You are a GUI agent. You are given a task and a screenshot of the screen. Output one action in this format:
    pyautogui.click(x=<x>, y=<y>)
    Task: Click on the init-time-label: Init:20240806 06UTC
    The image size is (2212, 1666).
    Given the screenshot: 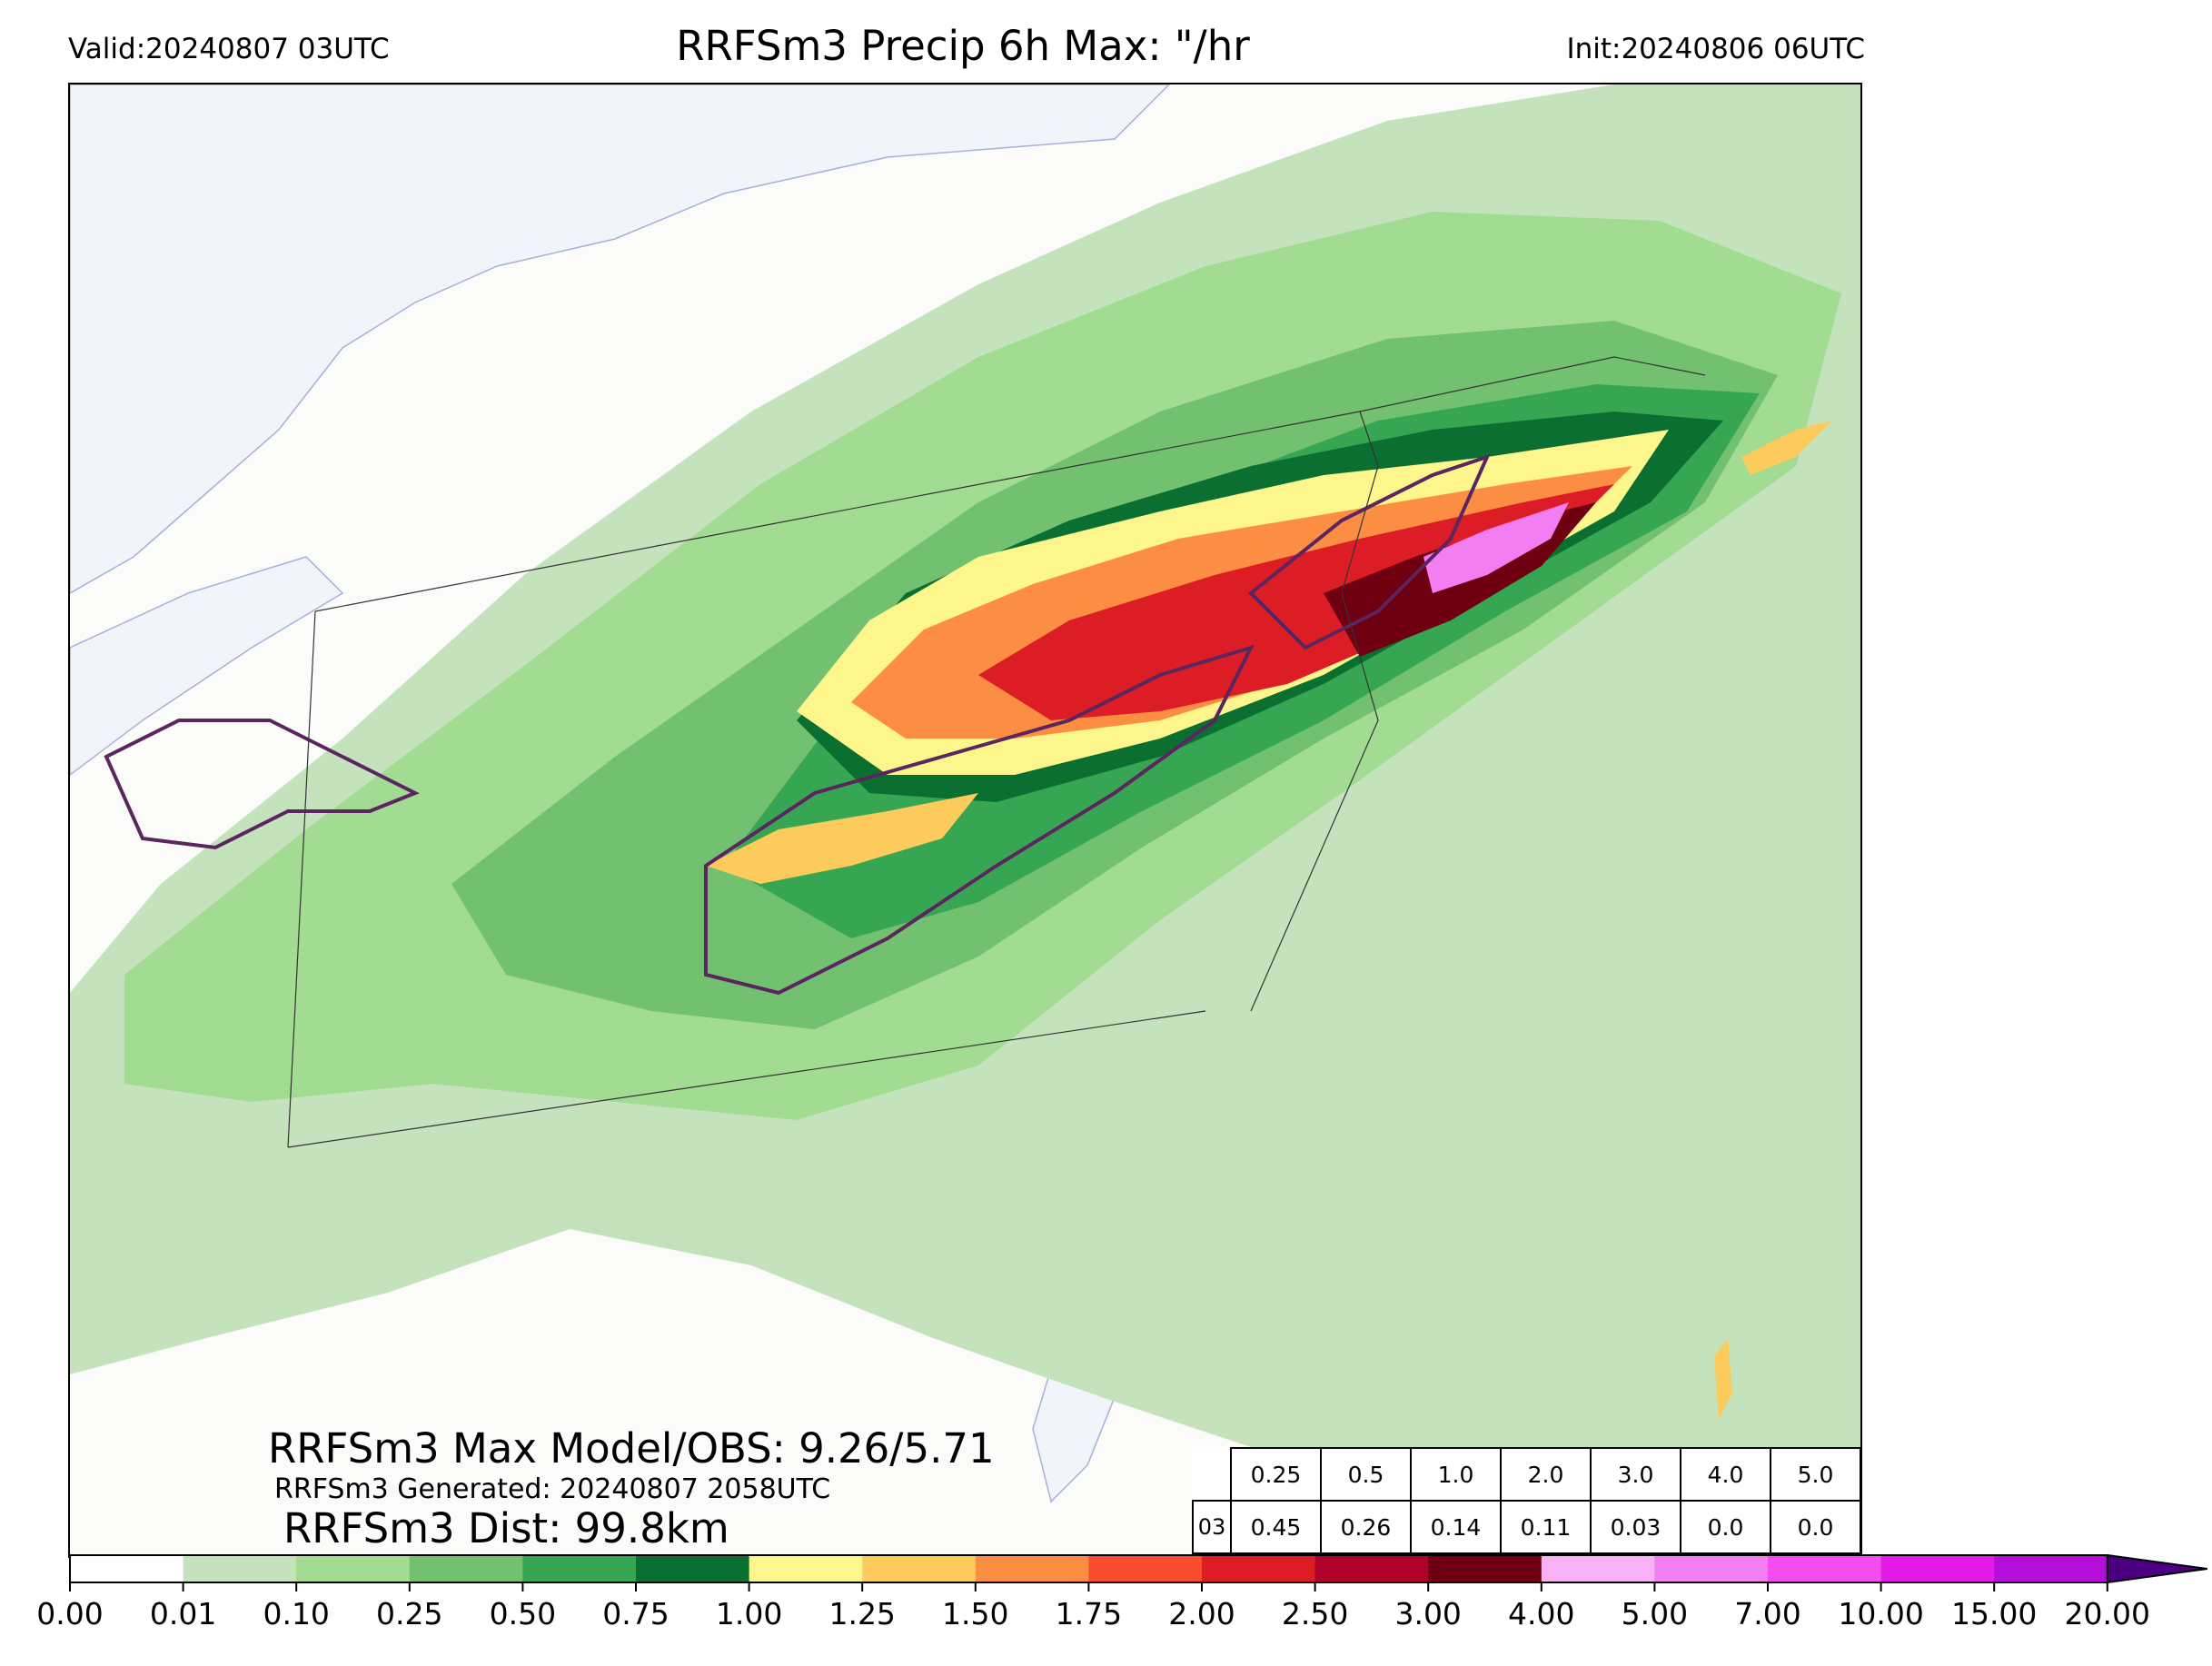 What is the action you would take?
    pyautogui.click(x=1715, y=49)
    